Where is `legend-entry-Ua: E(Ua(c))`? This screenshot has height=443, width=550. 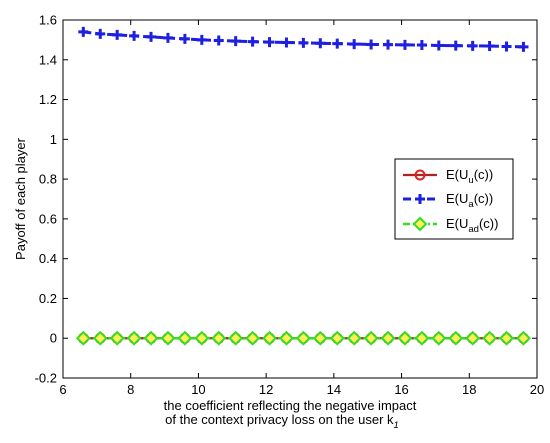 legend-entry-Ua: E(Ua(c)) is located at coordinates (448, 200).